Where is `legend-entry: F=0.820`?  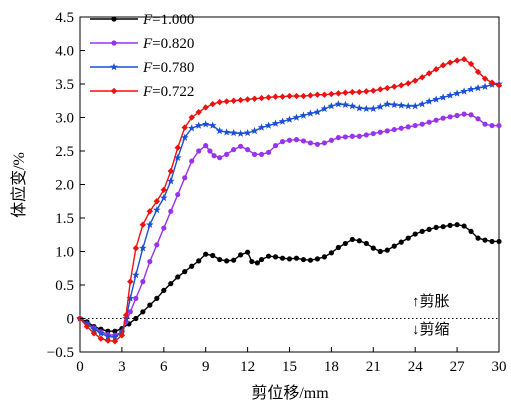
legend-entry: F=0.820 is located at coordinates (142, 44).